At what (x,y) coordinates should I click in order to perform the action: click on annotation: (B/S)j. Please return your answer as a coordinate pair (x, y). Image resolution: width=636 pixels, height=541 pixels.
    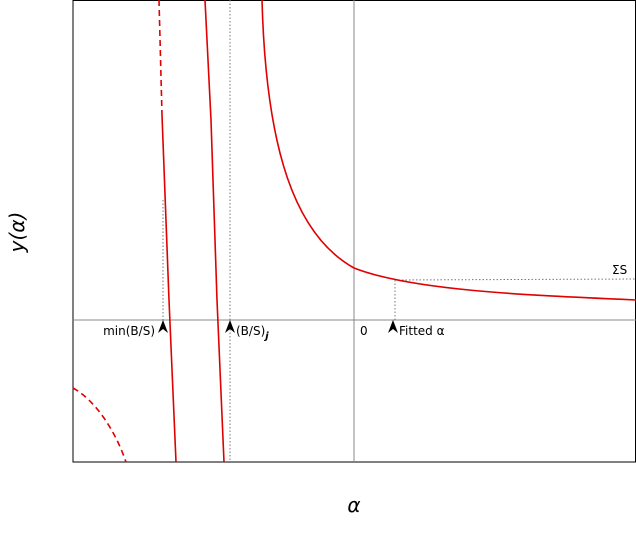
    Looking at the image, I should click on (252, 333).